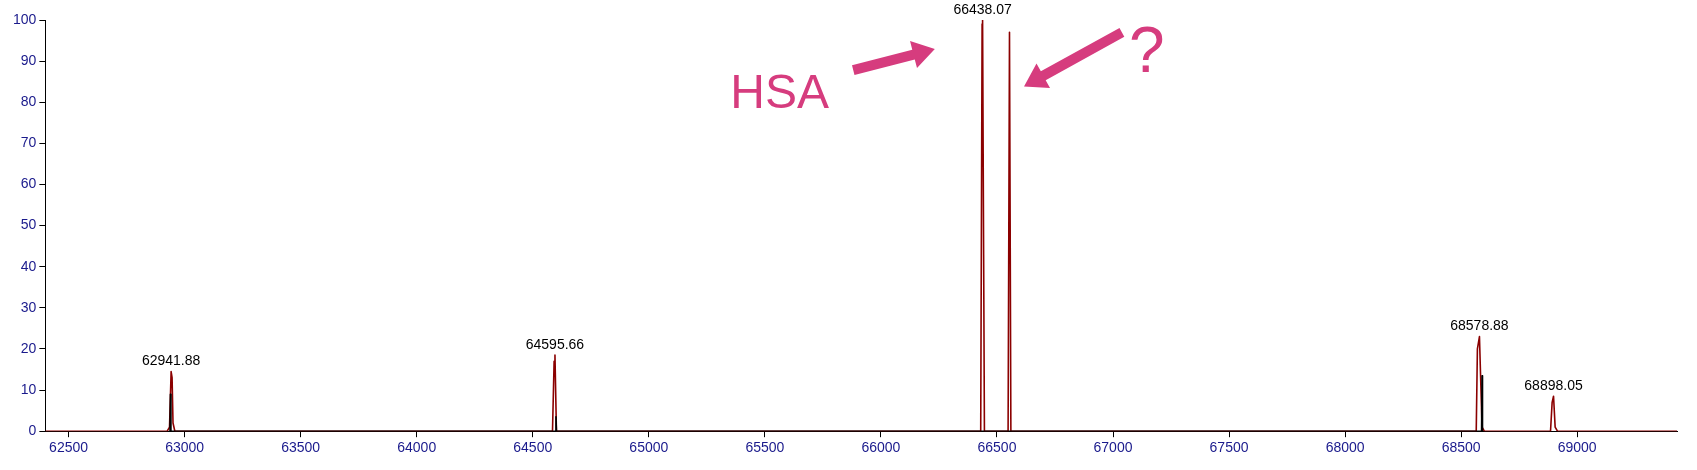 The width and height of the screenshot is (1697, 470). What do you see at coordinates (28, 59) in the screenshot?
I see `y-tick-label: 90` at bounding box center [28, 59].